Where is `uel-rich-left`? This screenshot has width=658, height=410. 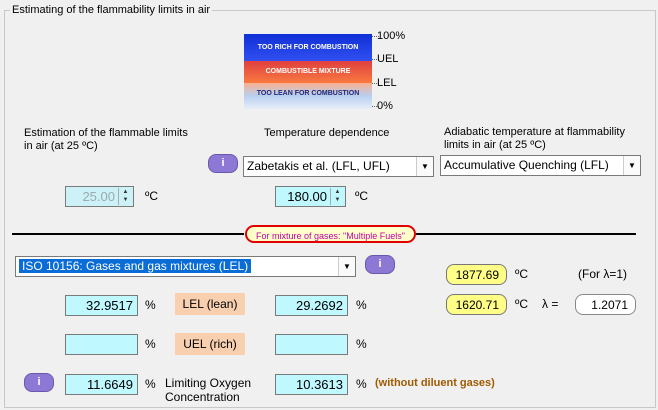 uel-rich-left is located at coordinates (101, 344).